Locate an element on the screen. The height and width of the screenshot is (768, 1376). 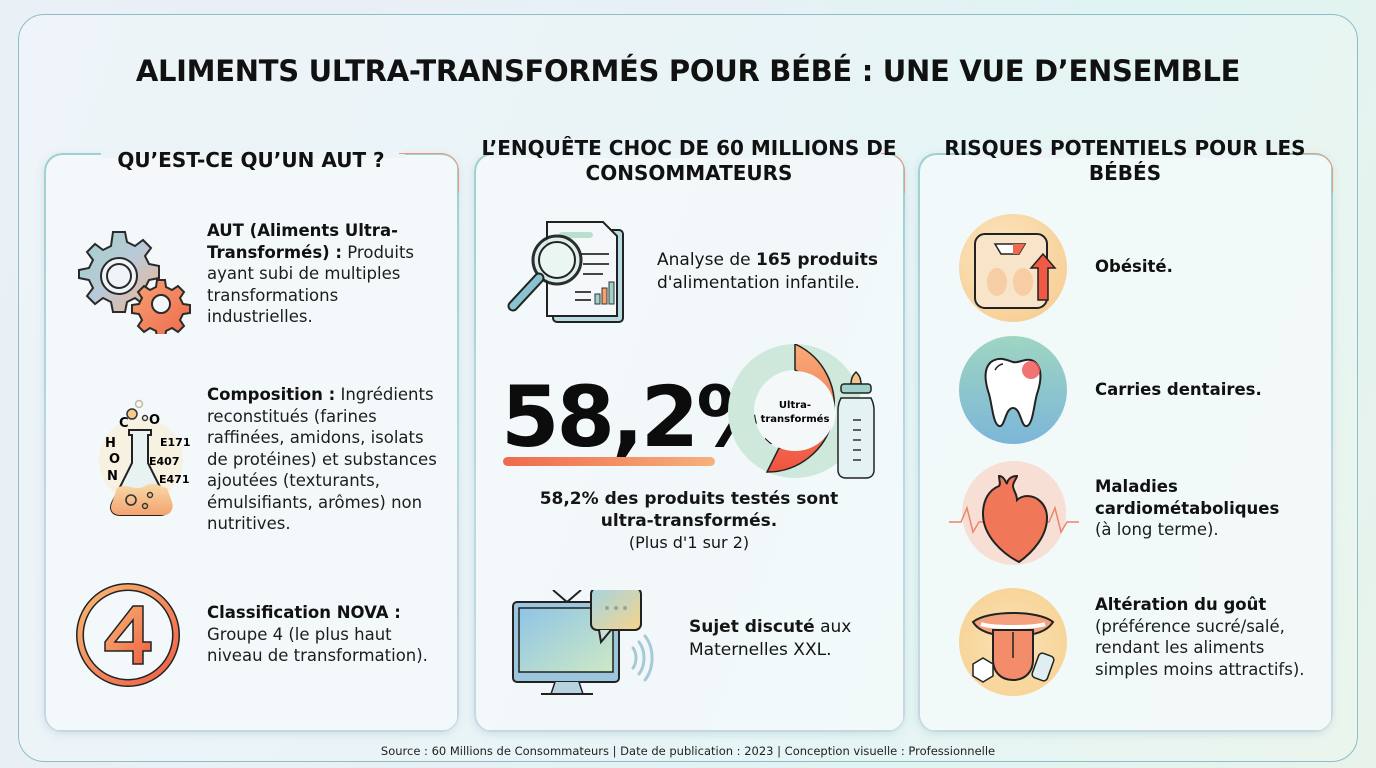
stat-underline is located at coordinates (609, 461).